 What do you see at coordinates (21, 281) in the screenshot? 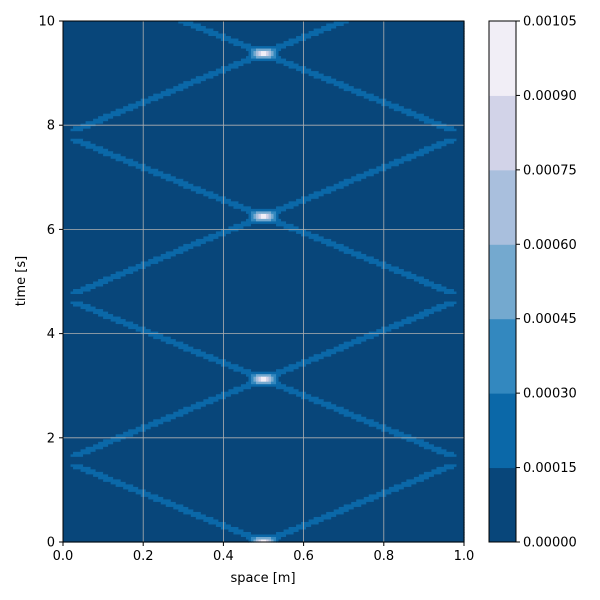
I see `y-axis-label: time [s]` at bounding box center [21, 281].